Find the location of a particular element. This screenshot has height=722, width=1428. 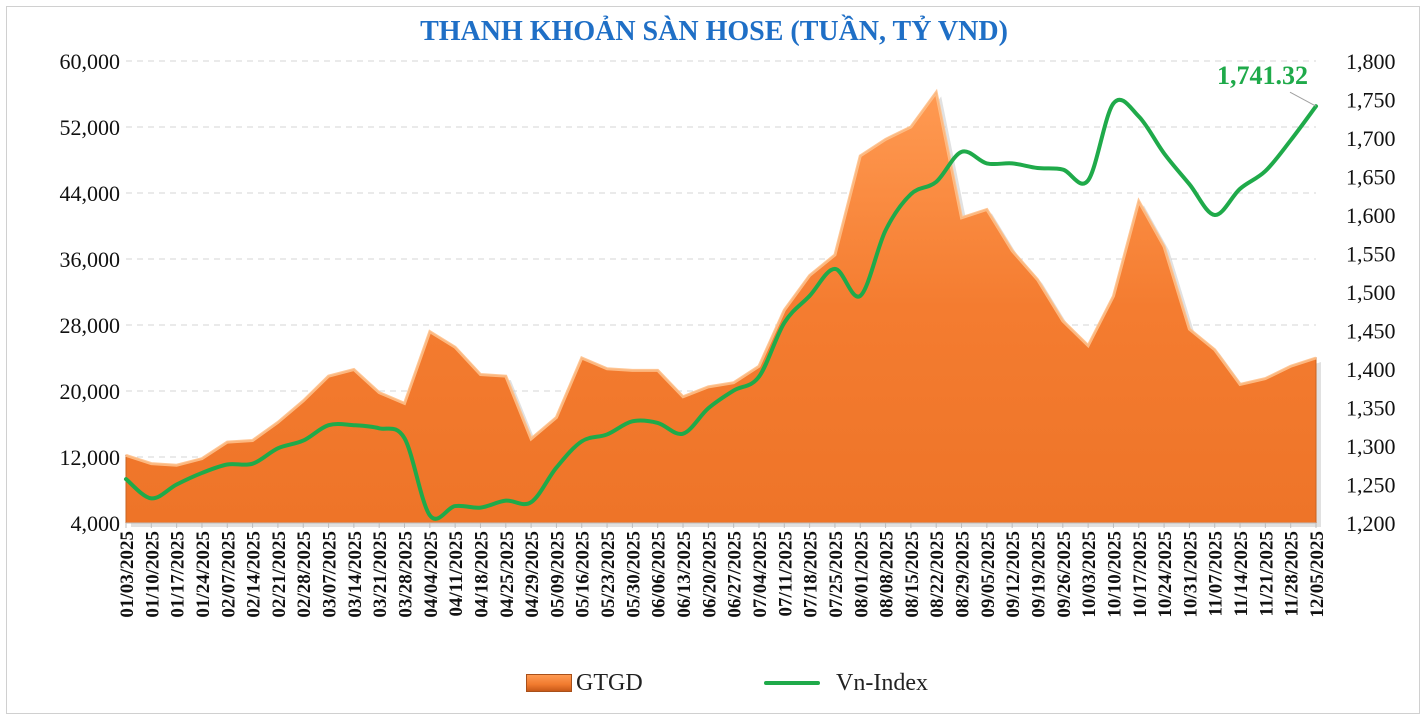

x-tick-label: 07/25/2025 is located at coordinates (836, 574).